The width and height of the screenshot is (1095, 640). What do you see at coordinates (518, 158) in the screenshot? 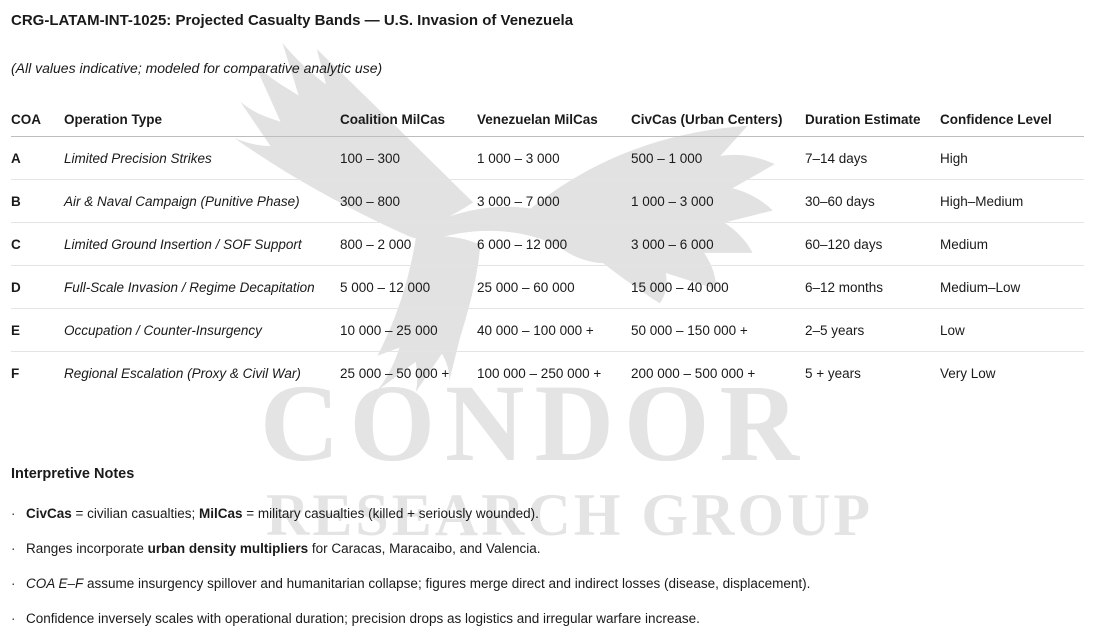
I see `cell-venezuelan: 1 000 – 3 000` at bounding box center [518, 158].